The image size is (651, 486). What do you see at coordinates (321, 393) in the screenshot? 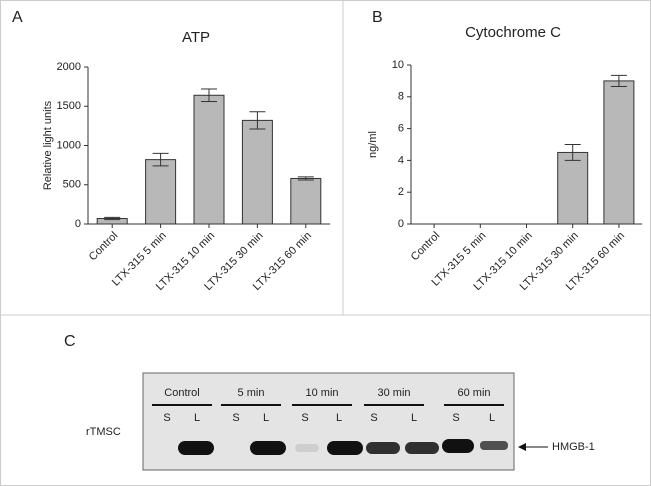
I see `lane-group-label: 10 min` at bounding box center [321, 393].